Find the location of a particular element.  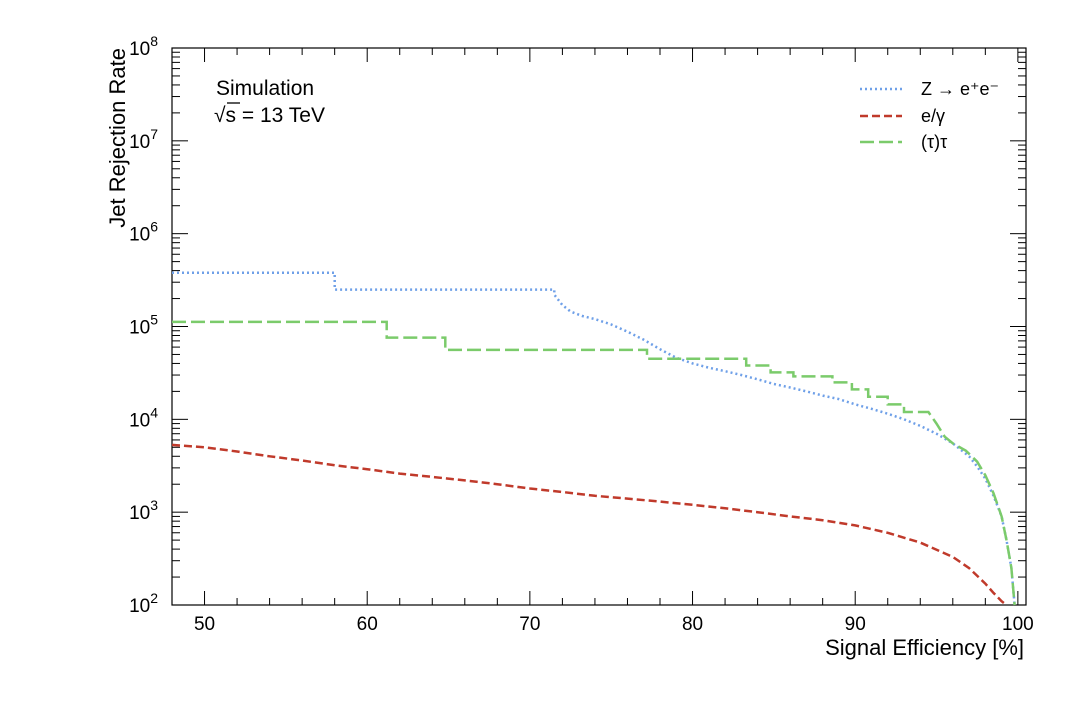

legend-entry-e-gamma: e/γ is located at coordinates (902, 116).